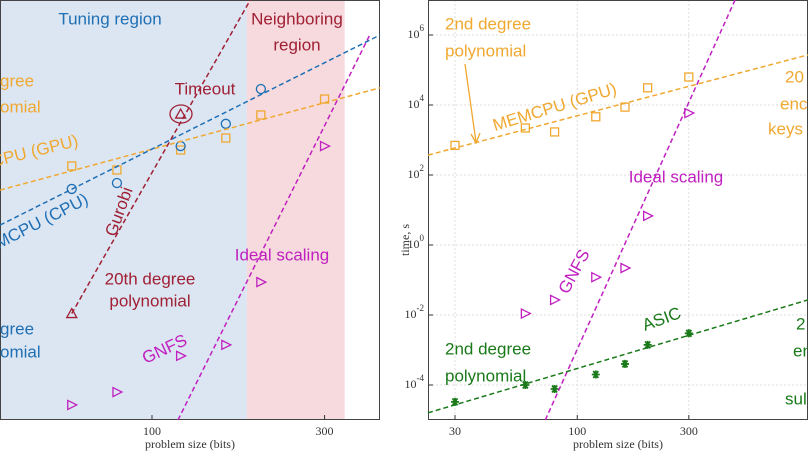 Image resolution: width=808 pixels, height=455 pixels. What do you see at coordinates (205, 88) in the screenshot?
I see `annotation: Timeout` at bounding box center [205, 88].